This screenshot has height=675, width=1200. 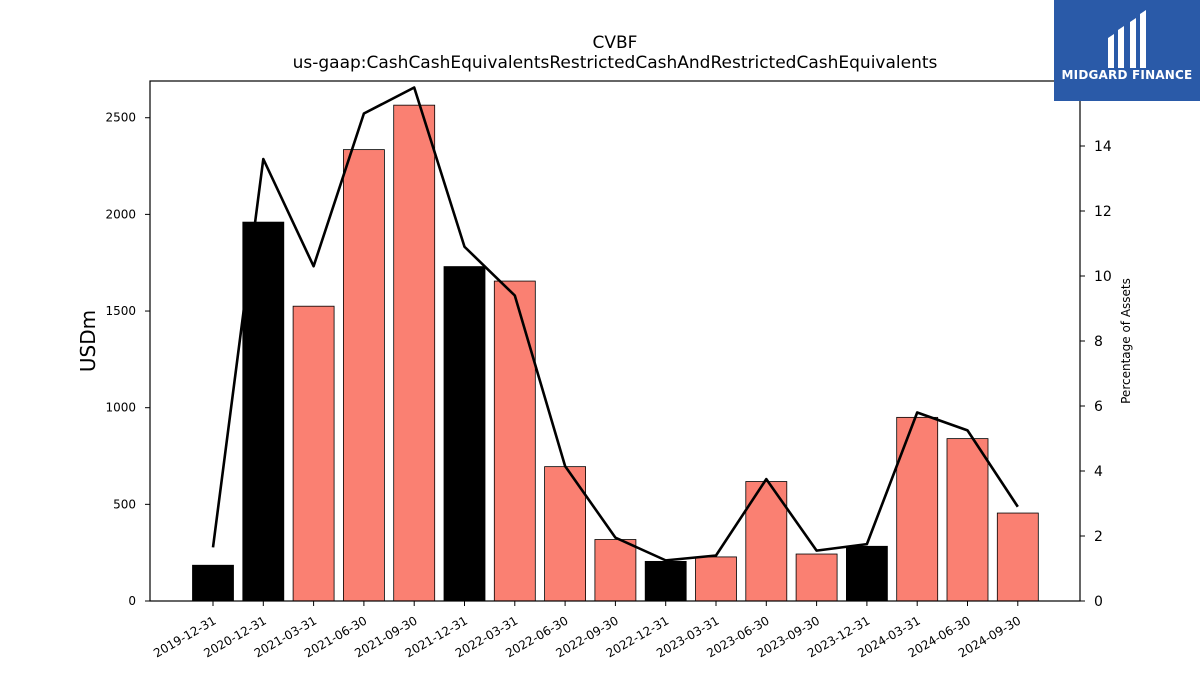 What do you see at coordinates (1103, 277) in the screenshot?
I see `y2-tick-label: 10` at bounding box center [1103, 277].